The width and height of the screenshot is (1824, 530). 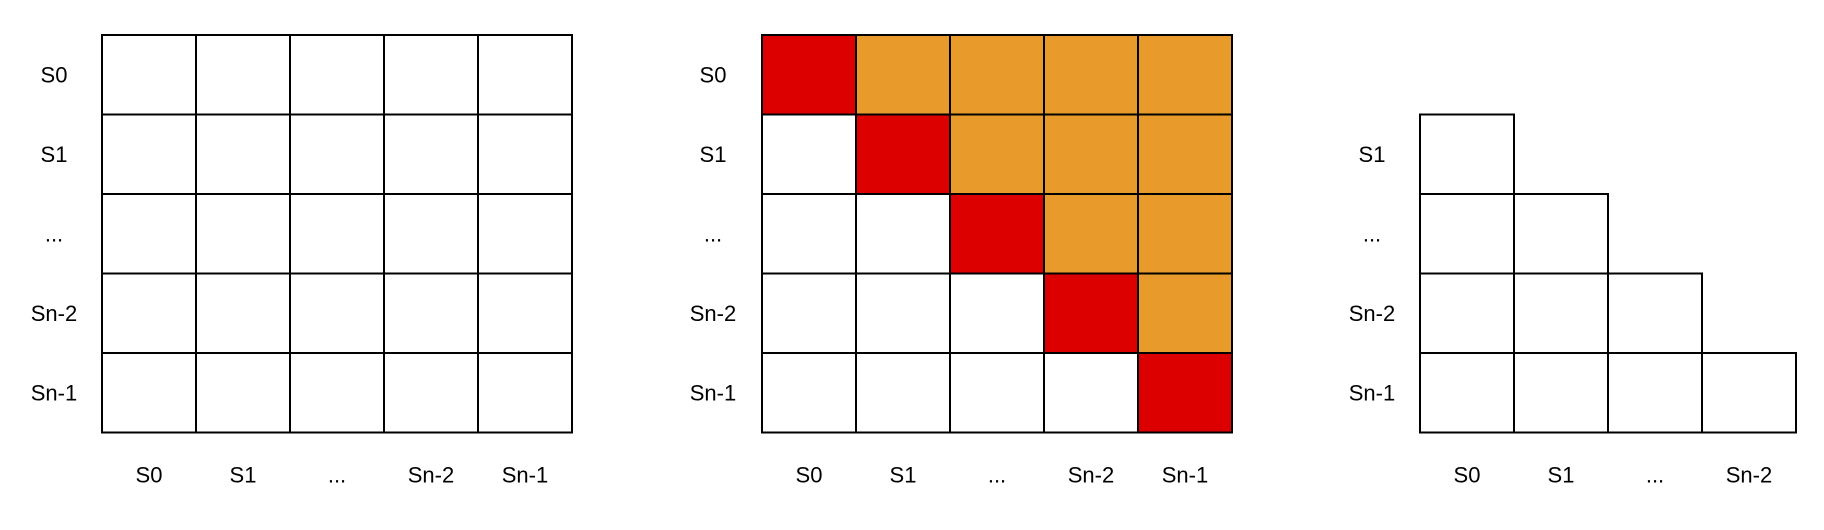 I want to click on cell-upper-r0-c3, so click(x=1091, y=75).